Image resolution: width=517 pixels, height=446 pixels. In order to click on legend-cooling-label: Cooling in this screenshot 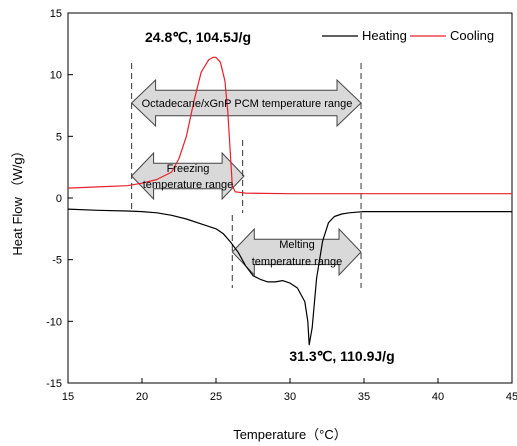, I will do `click(472, 35)`.